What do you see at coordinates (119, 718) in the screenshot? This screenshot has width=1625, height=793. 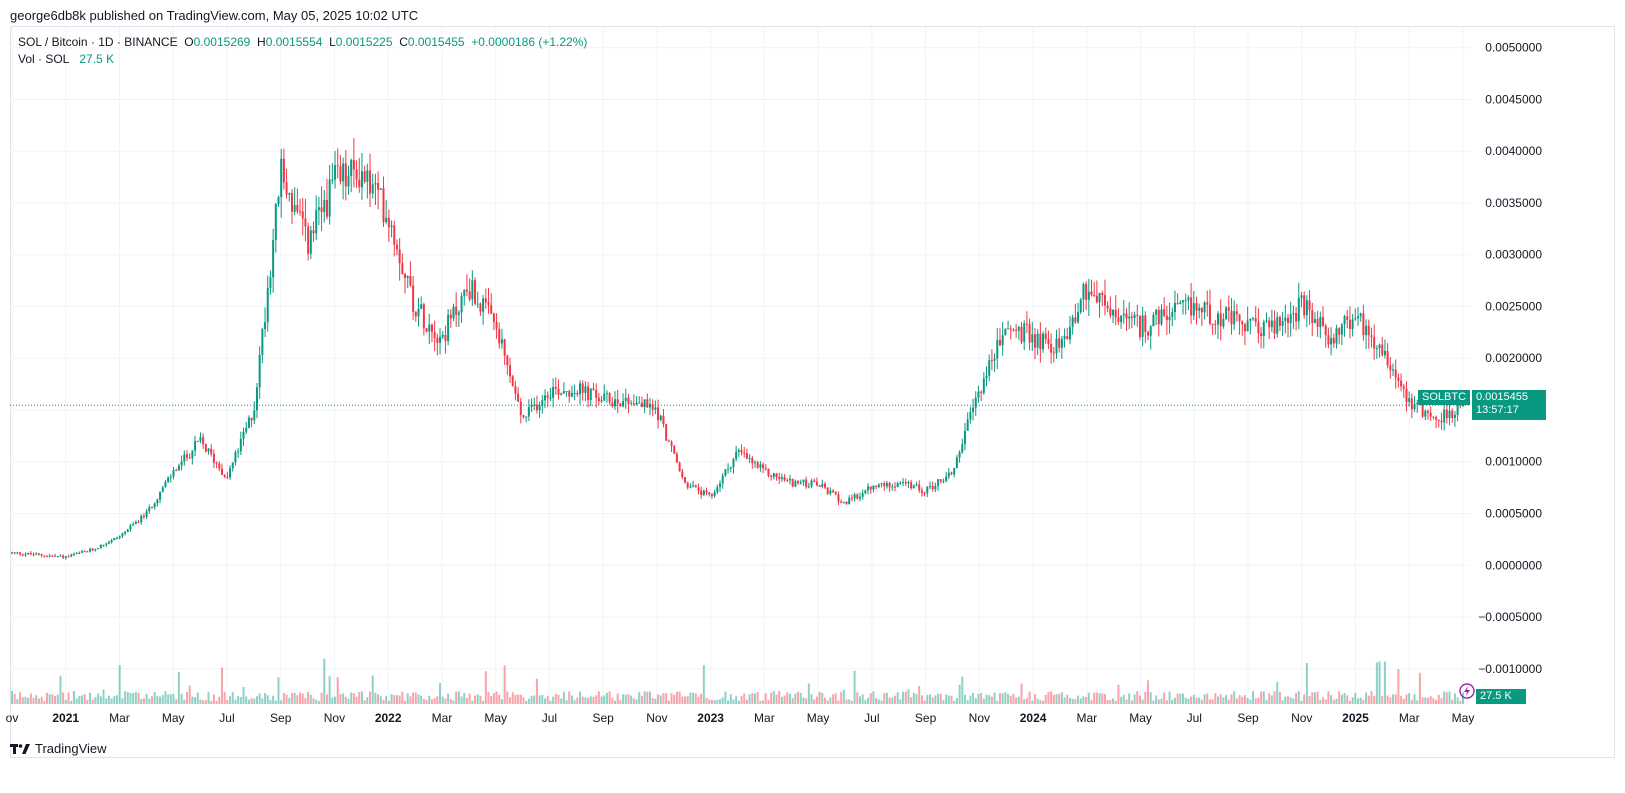 I see `x-tick-label: Mar` at bounding box center [119, 718].